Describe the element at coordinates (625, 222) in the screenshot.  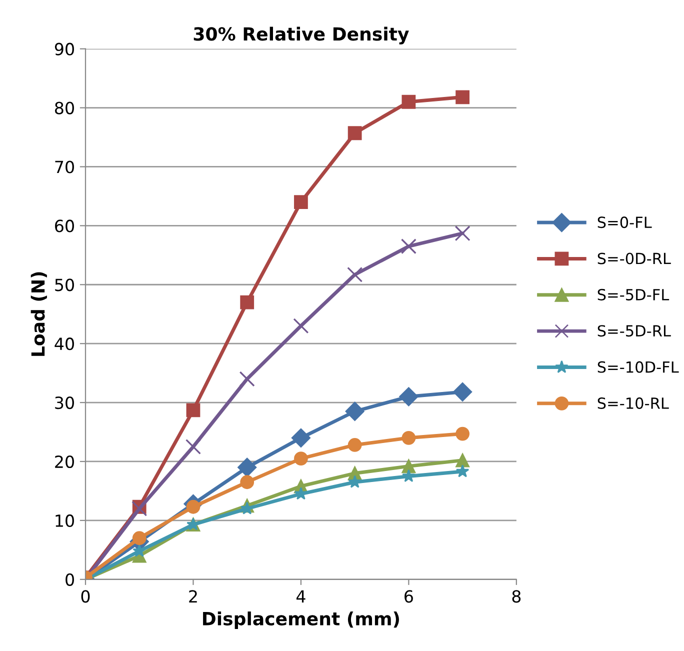
I see `legend-label: S=0-FL` at that location.